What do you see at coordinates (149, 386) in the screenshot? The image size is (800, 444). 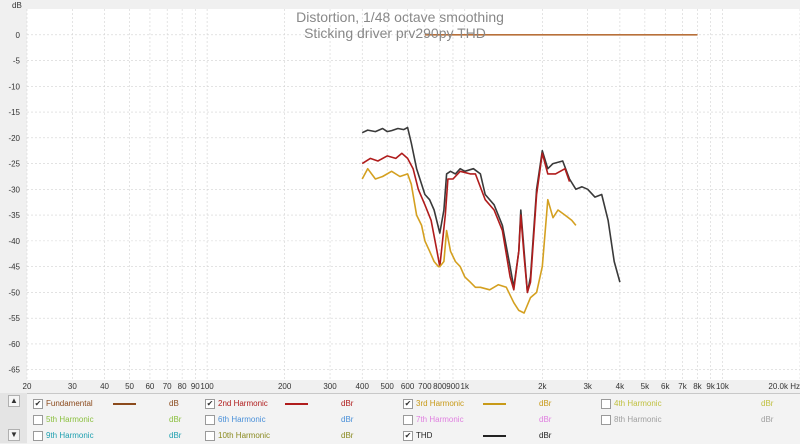 I see `x-tick-label: 60` at bounding box center [149, 386].